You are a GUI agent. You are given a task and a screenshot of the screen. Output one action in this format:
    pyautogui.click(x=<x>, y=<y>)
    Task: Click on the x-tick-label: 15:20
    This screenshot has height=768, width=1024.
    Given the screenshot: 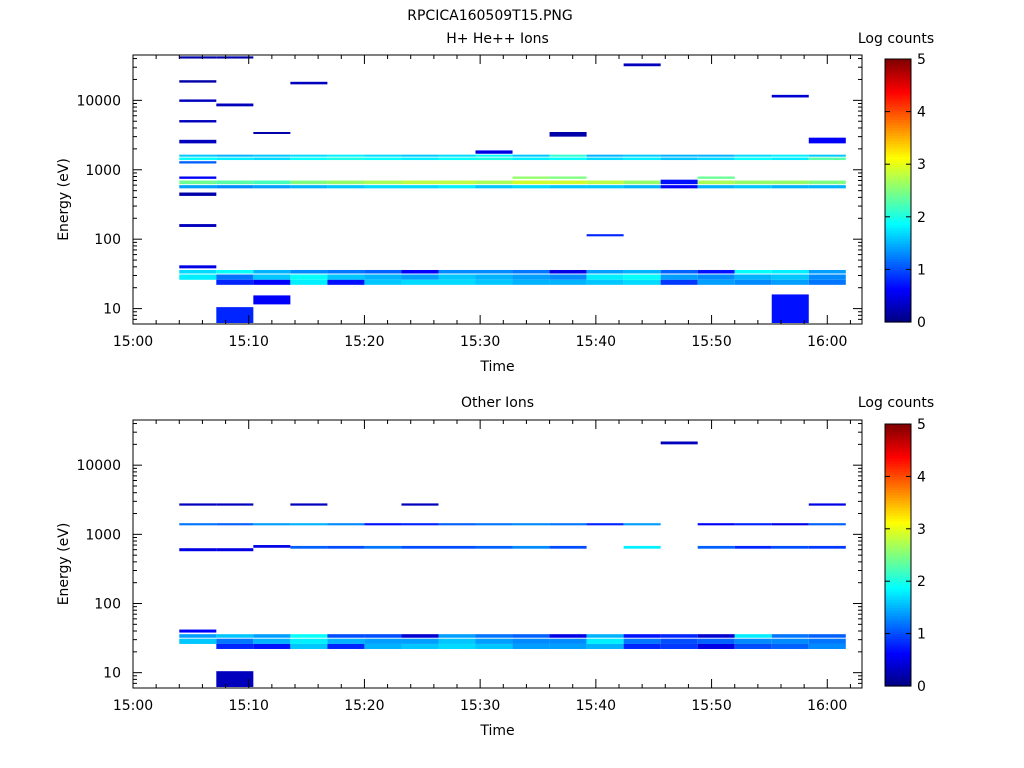 What is the action you would take?
    pyautogui.click(x=364, y=706)
    